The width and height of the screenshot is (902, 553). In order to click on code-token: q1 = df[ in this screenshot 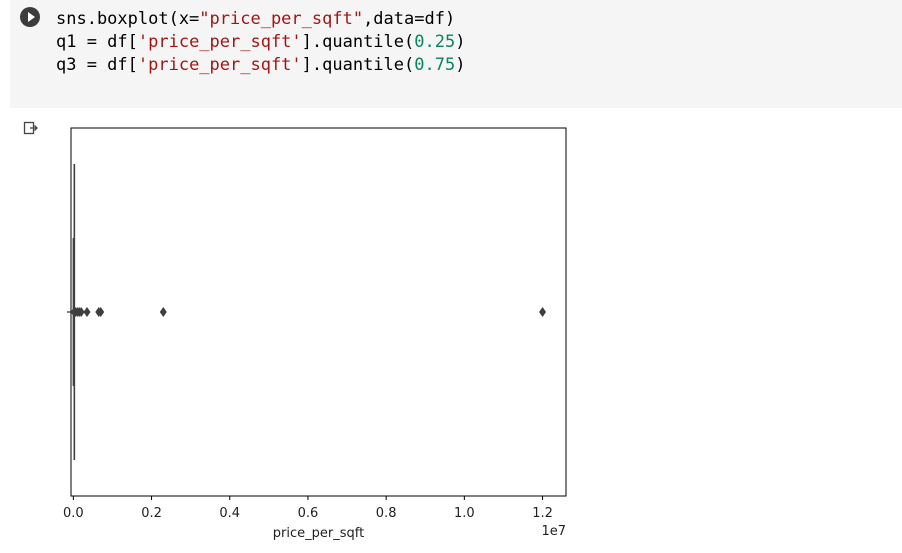, I will do `click(97, 42)`.